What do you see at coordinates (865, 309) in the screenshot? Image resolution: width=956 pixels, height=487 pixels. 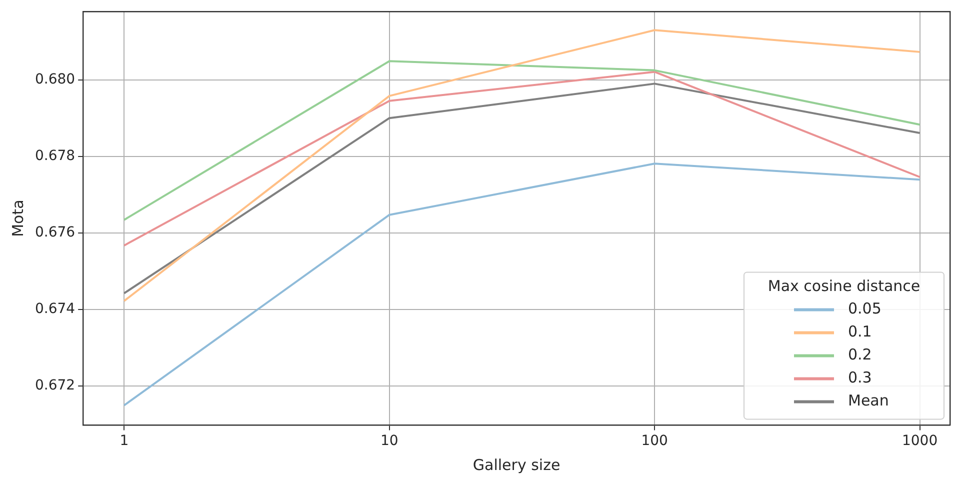 I see `legend-label: 0.05` at bounding box center [865, 309].